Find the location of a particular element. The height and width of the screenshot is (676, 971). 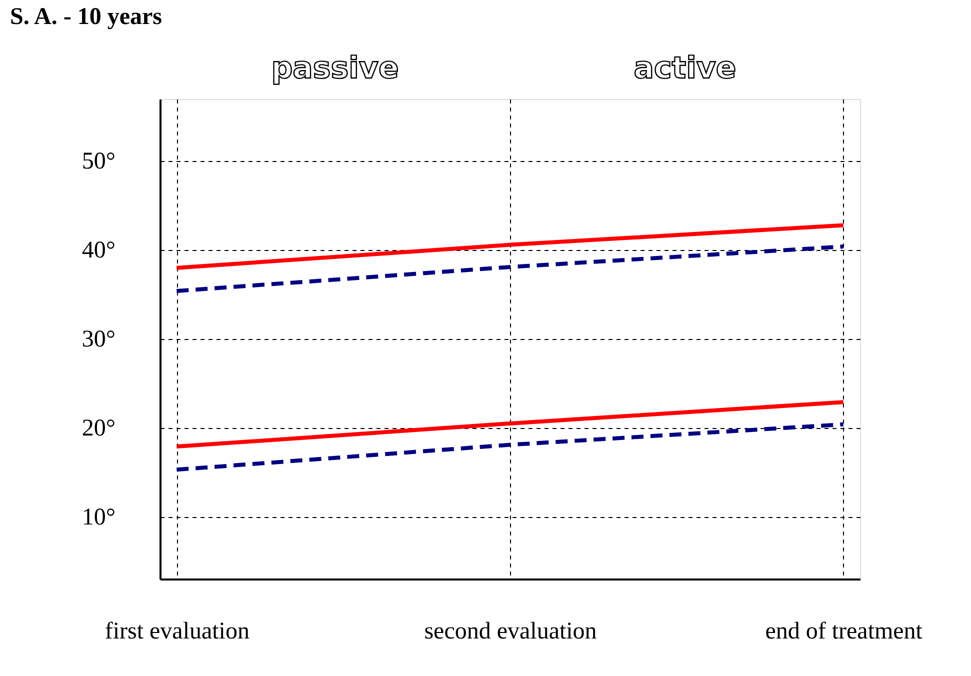

text: passive is located at coordinates (335, 68).